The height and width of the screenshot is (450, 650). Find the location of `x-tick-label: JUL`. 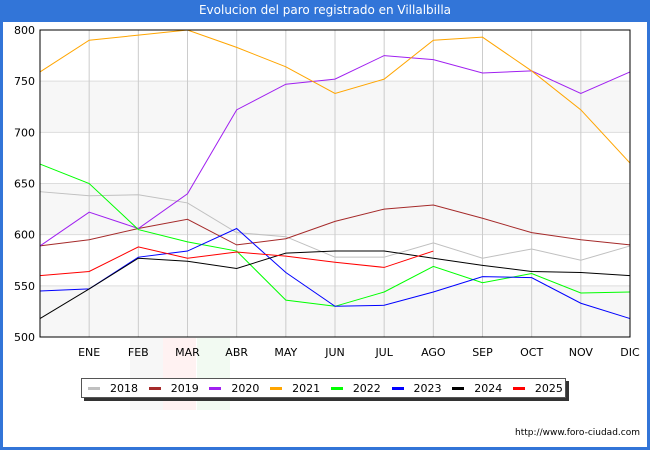

x-tick-label: JUL is located at coordinates (383, 352).